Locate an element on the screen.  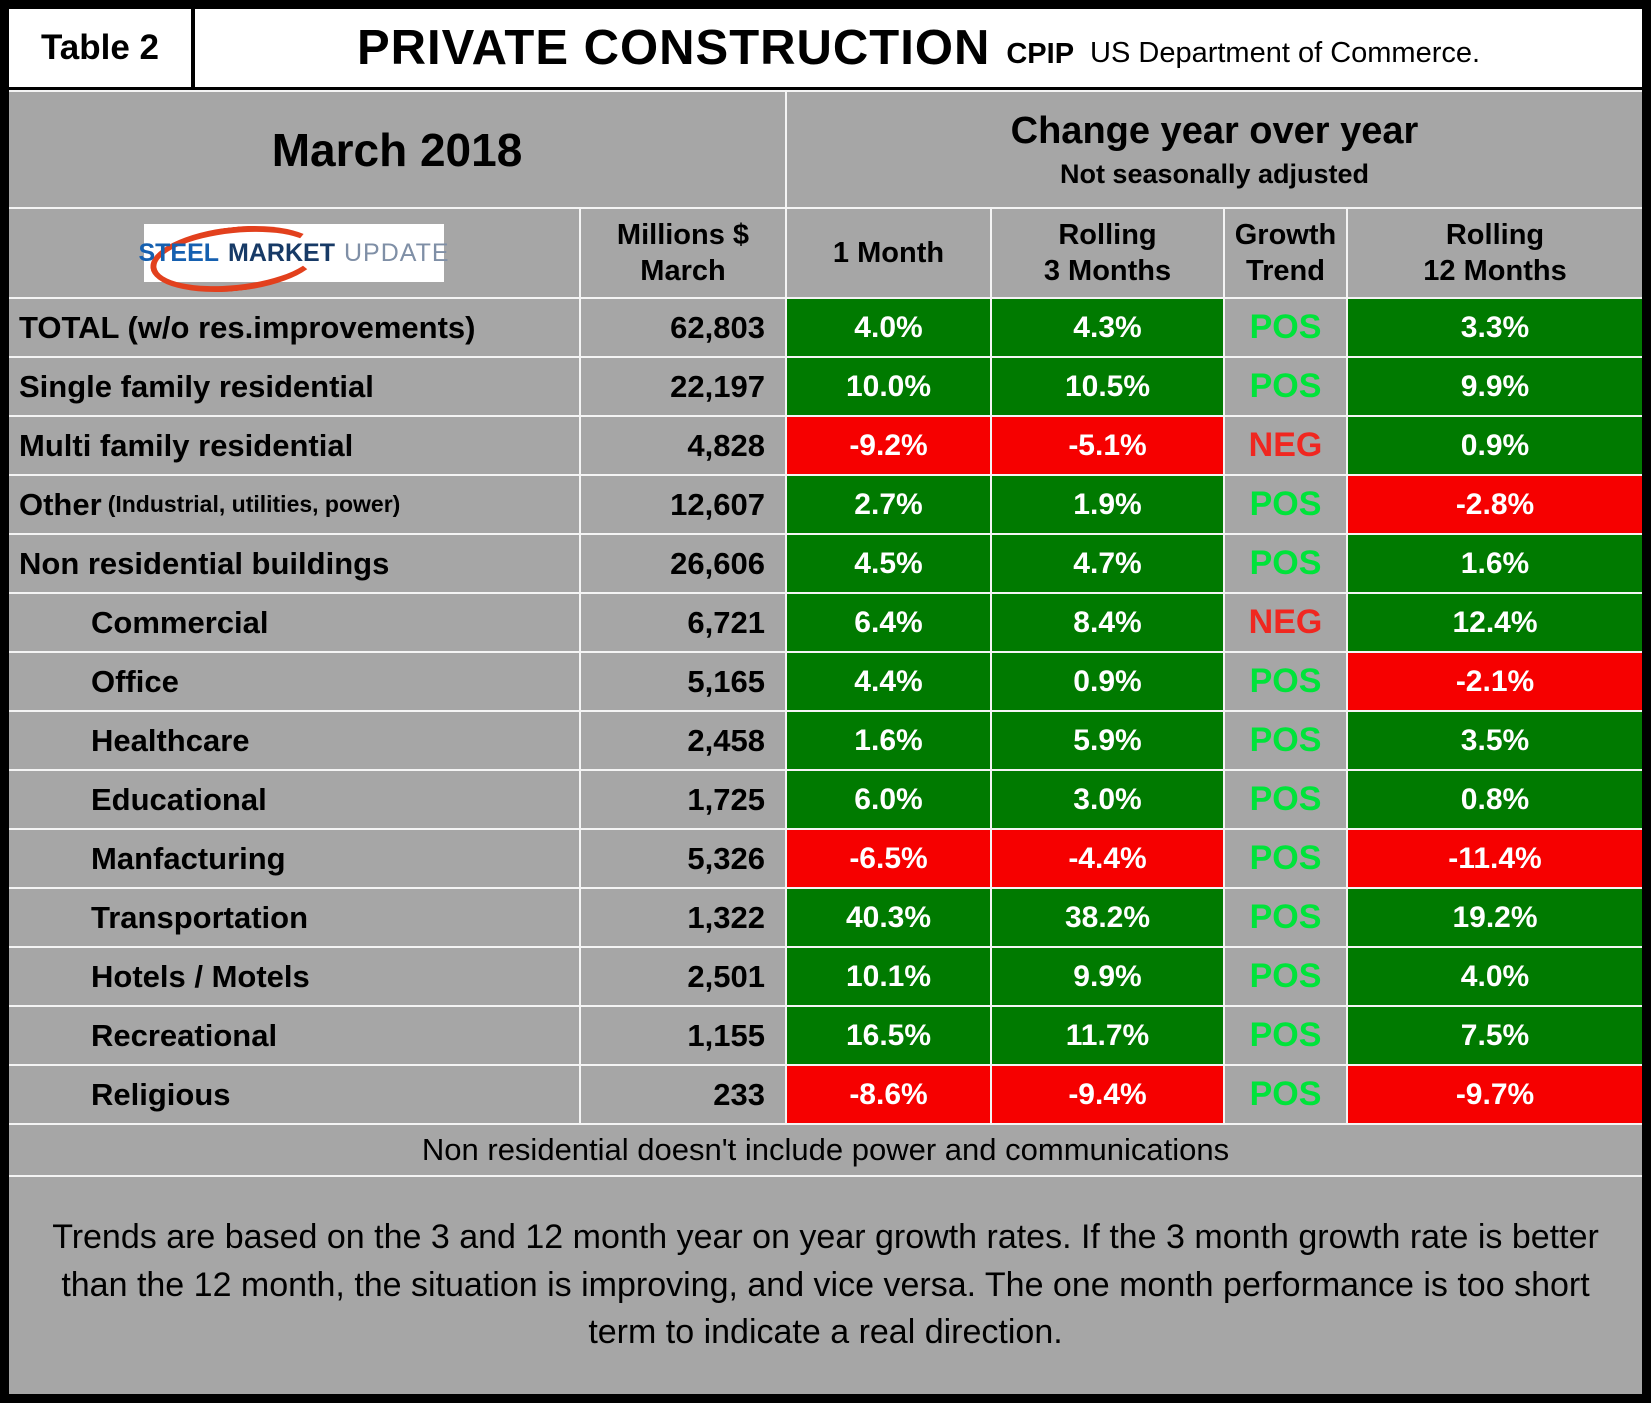
millions-value: 5,165 is located at coordinates (683, 681).